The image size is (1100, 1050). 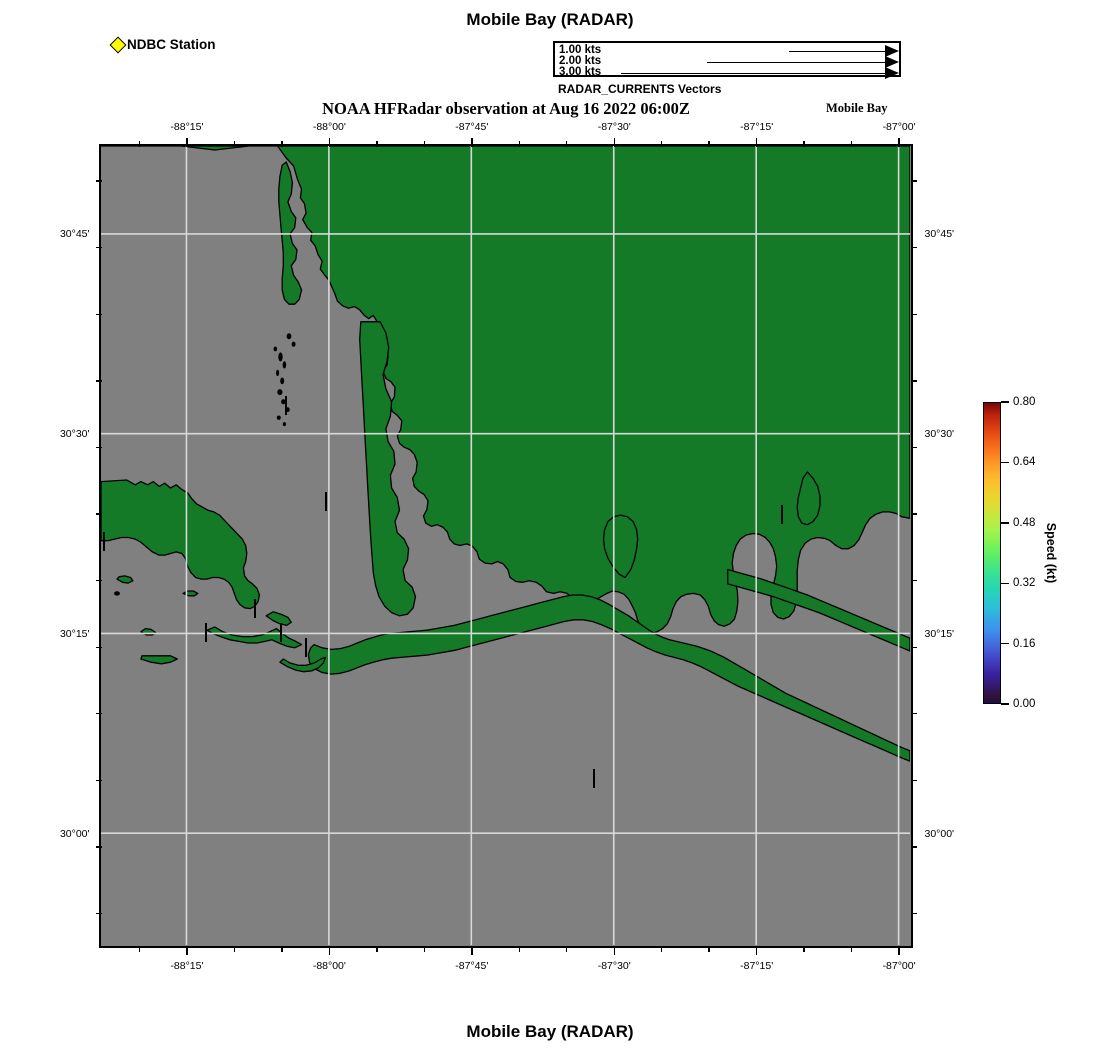 What do you see at coordinates (118, 45) in the screenshot?
I see `ndbc-station-diamond-icon` at bounding box center [118, 45].